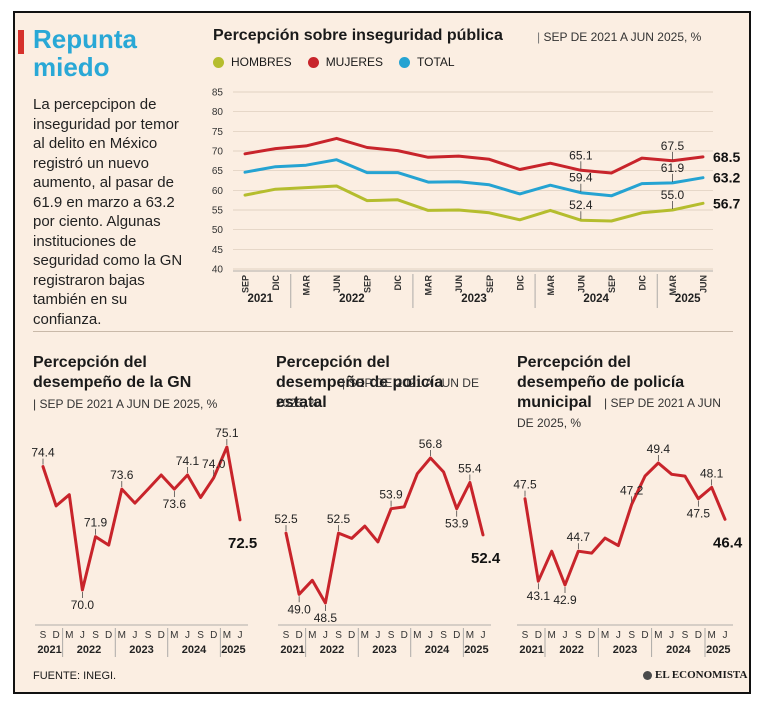 The image size is (768, 708). Describe the element at coordinates (299, 609) in the screenshot. I see `data-label: 49.0` at that location.